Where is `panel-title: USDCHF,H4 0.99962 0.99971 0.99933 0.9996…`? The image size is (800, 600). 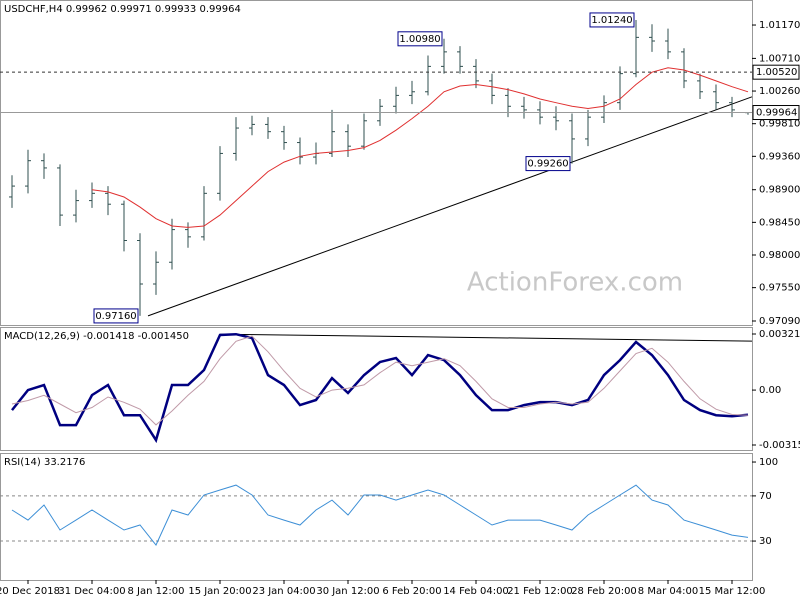
panel-title: USDCHF,H4 0.99962 0.99971 0.99933 0.9996… is located at coordinates (122, 9).